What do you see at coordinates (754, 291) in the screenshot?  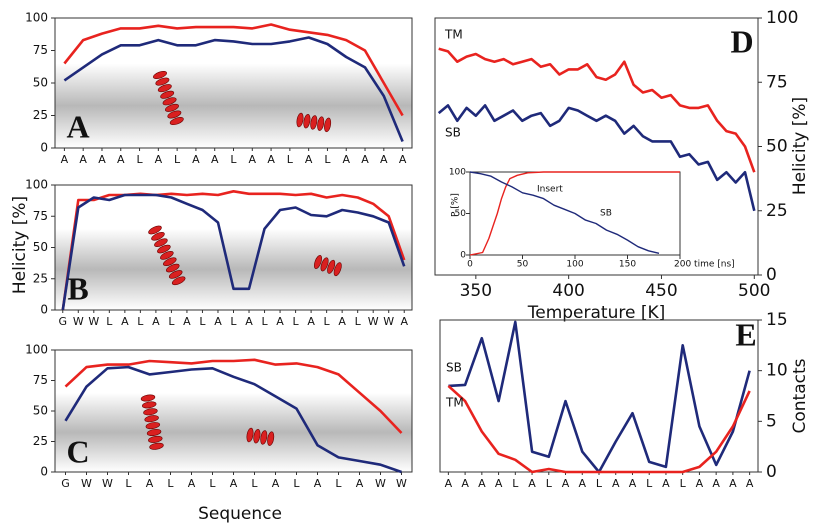 I see `x-tick-label: 500` at bounding box center [754, 291].